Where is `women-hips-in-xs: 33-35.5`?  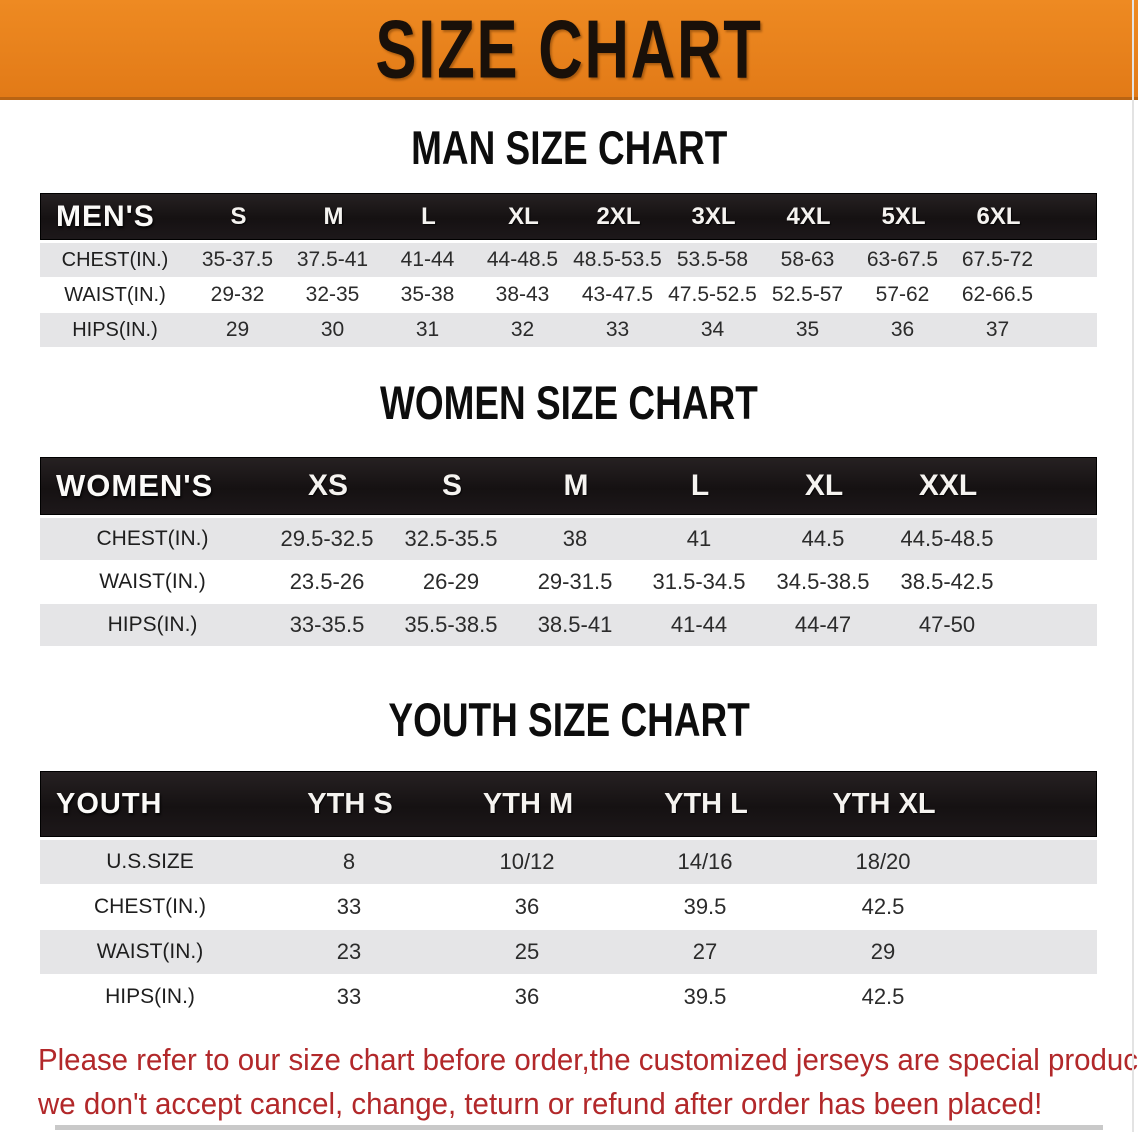 women-hips-in-xs: 33-35.5 is located at coordinates (327, 624).